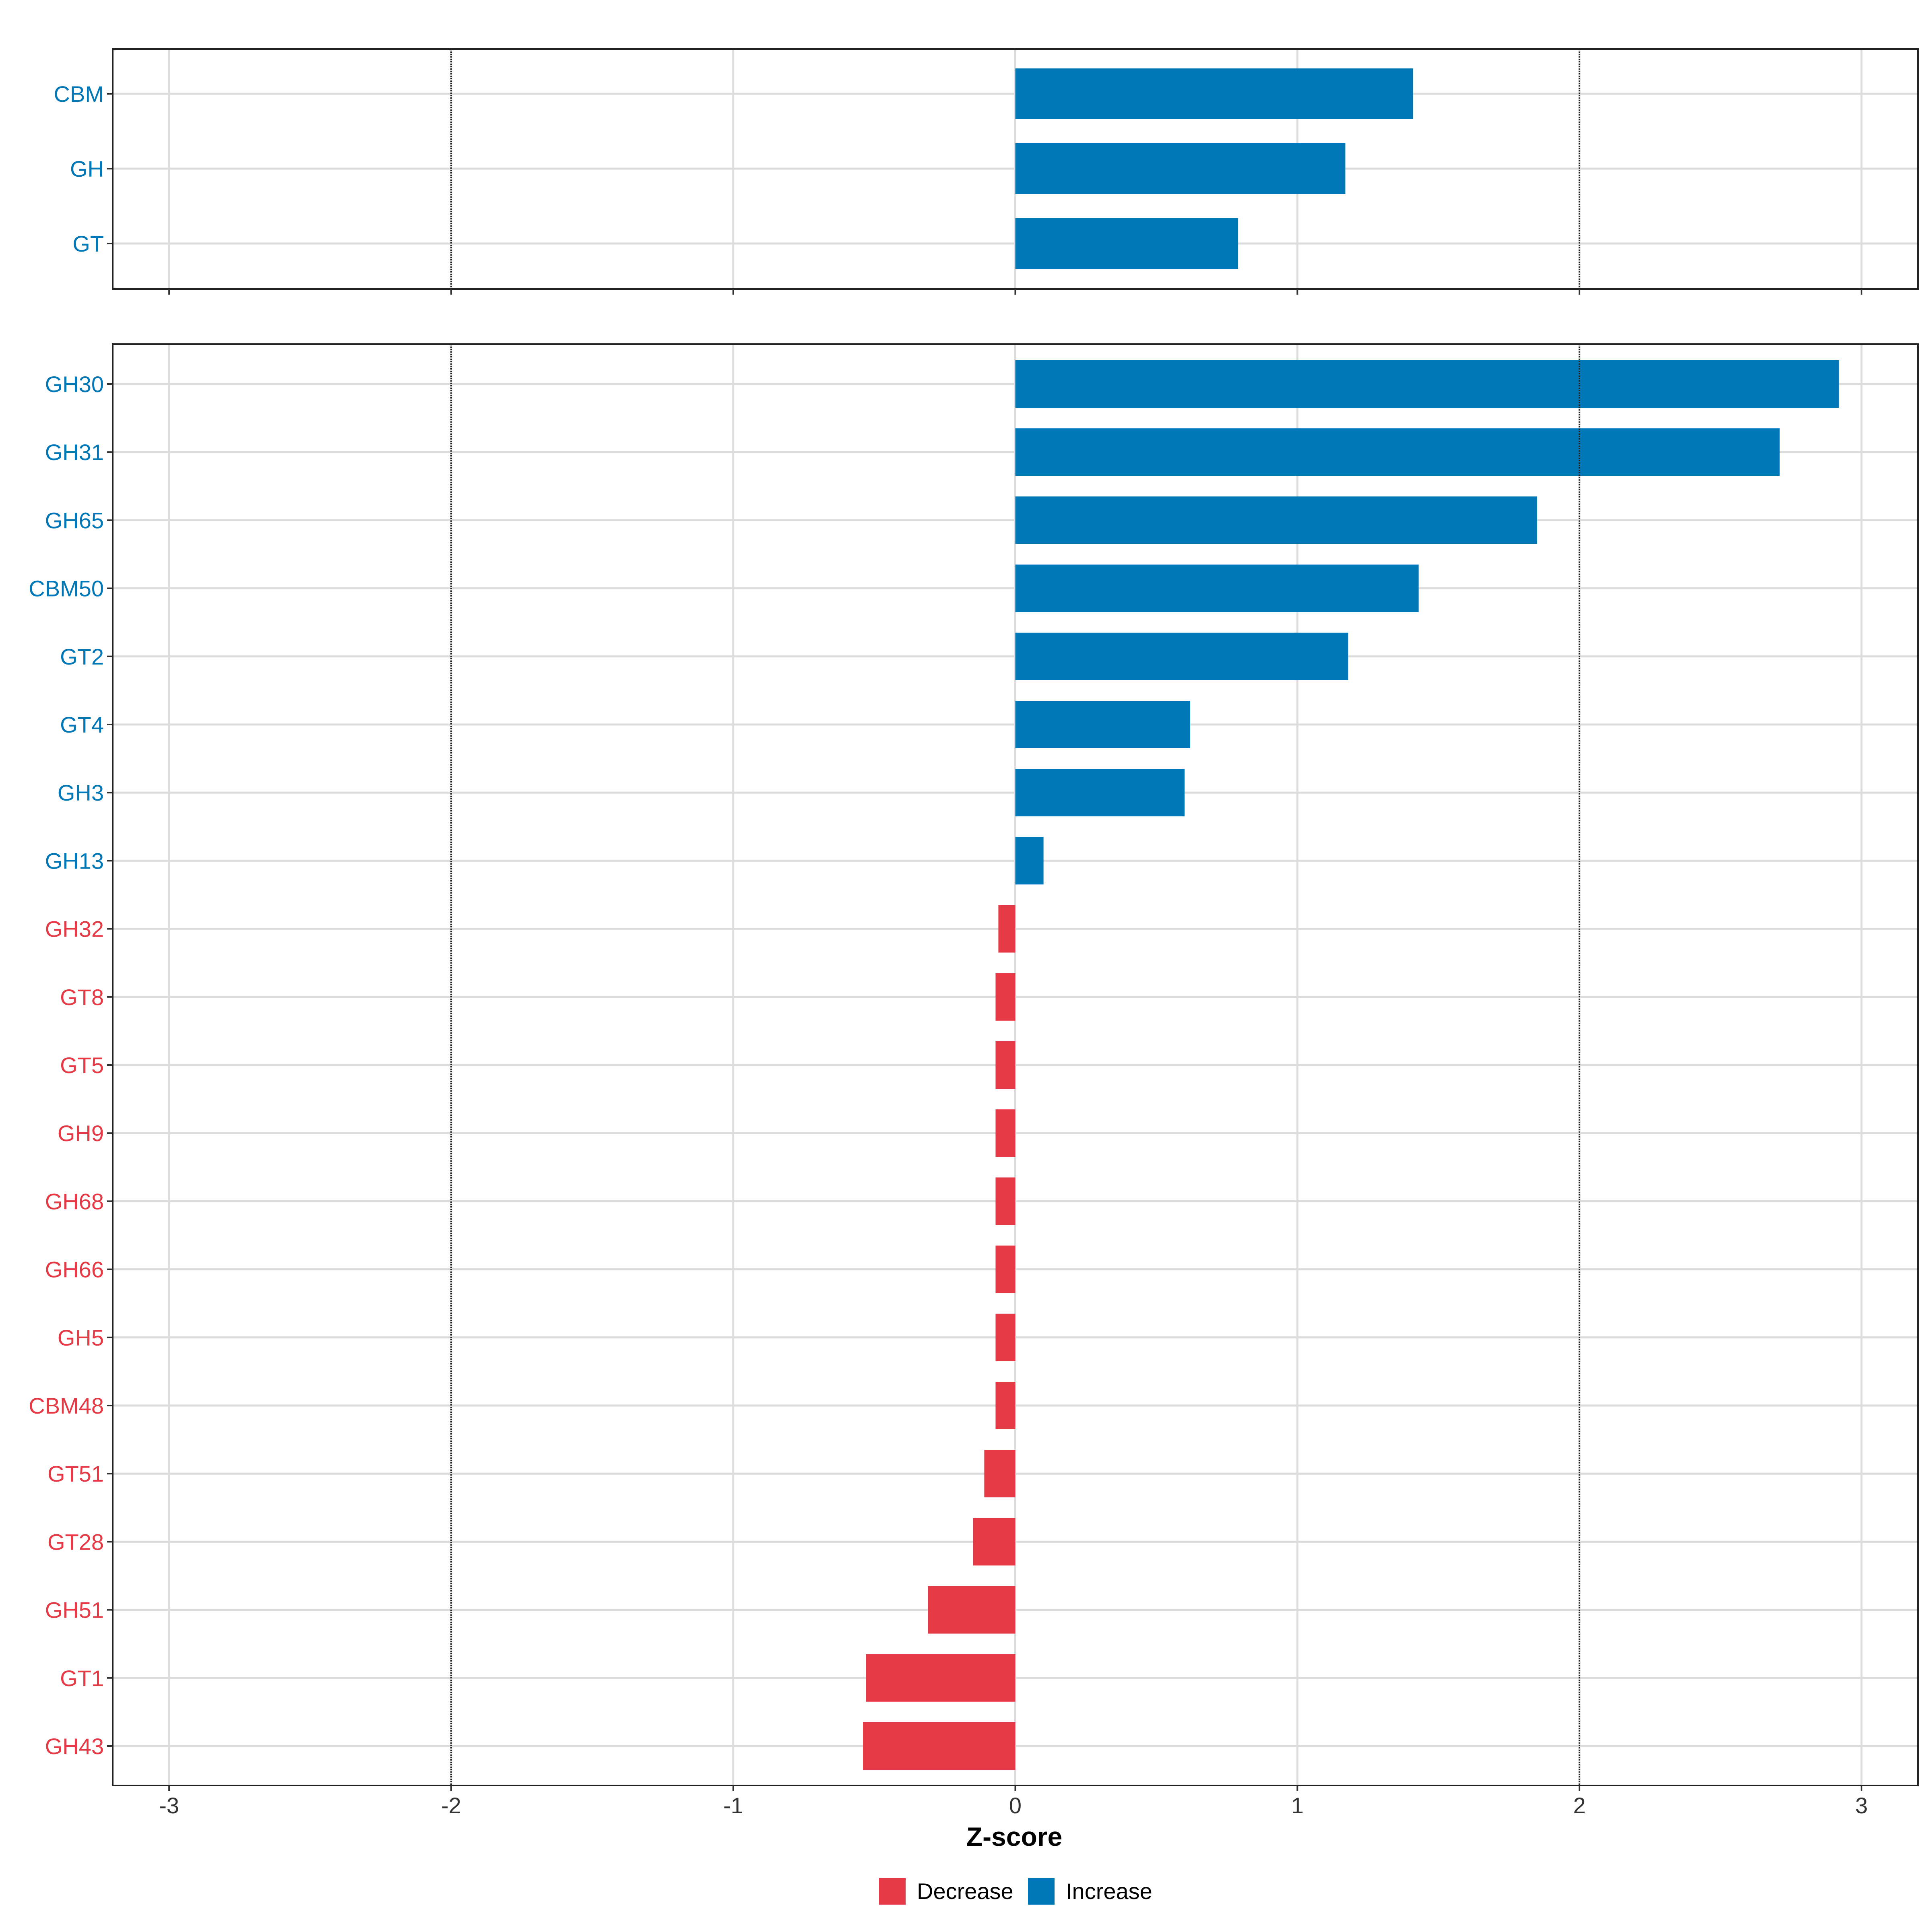  Describe the element at coordinates (81, 1337) in the screenshot. I see `y-tick-label: GH5` at that location.